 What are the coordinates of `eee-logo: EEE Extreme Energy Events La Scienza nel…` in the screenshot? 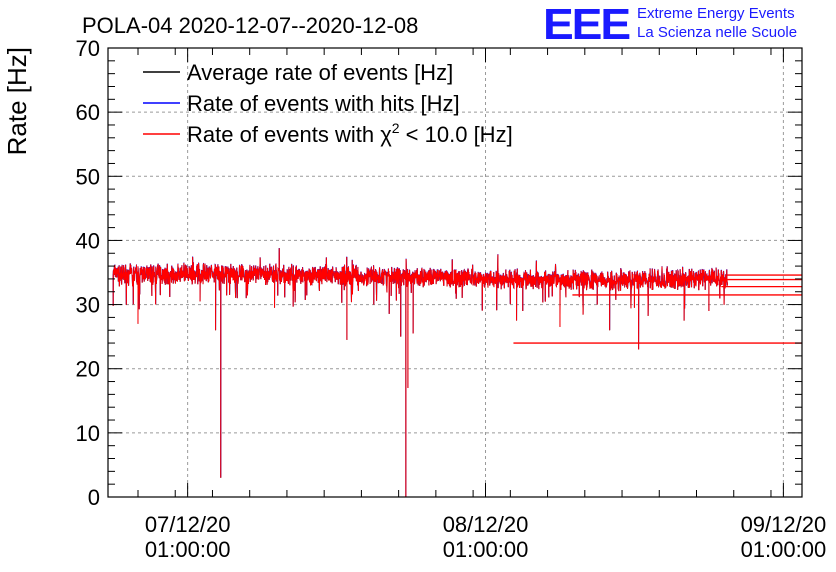 It's located at (670, 24).